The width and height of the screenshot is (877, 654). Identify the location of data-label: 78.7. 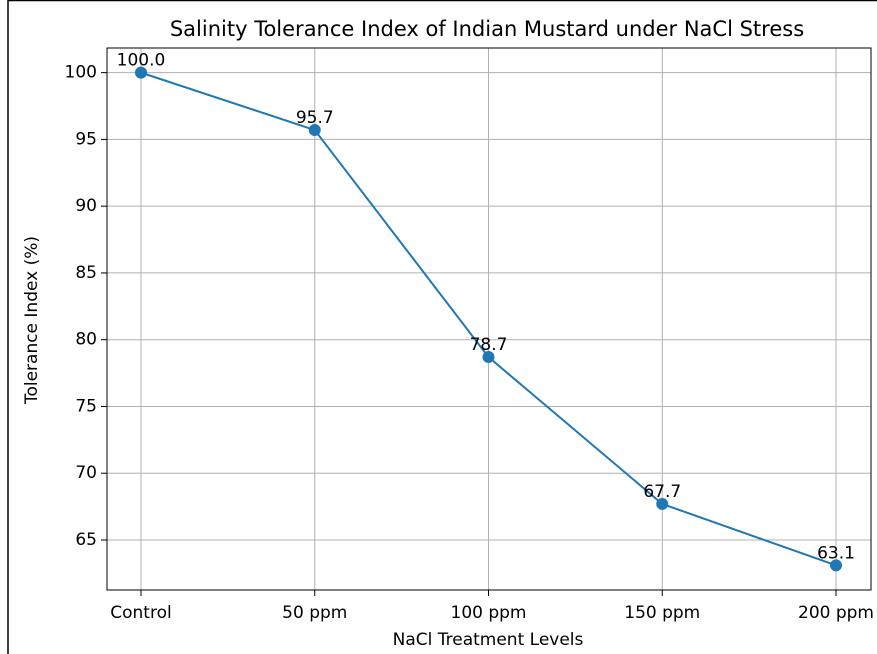
(489, 345).